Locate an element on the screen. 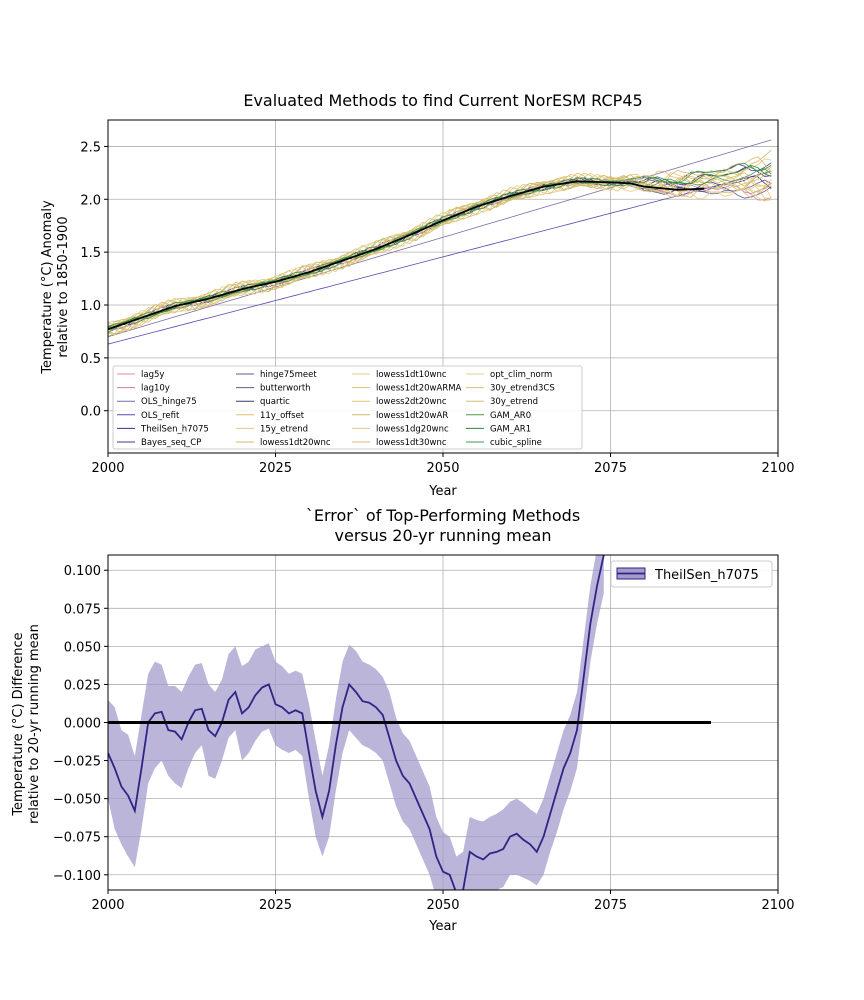 This screenshot has width=864, height=1000. bottom-legend-box is located at coordinates (691, 574).